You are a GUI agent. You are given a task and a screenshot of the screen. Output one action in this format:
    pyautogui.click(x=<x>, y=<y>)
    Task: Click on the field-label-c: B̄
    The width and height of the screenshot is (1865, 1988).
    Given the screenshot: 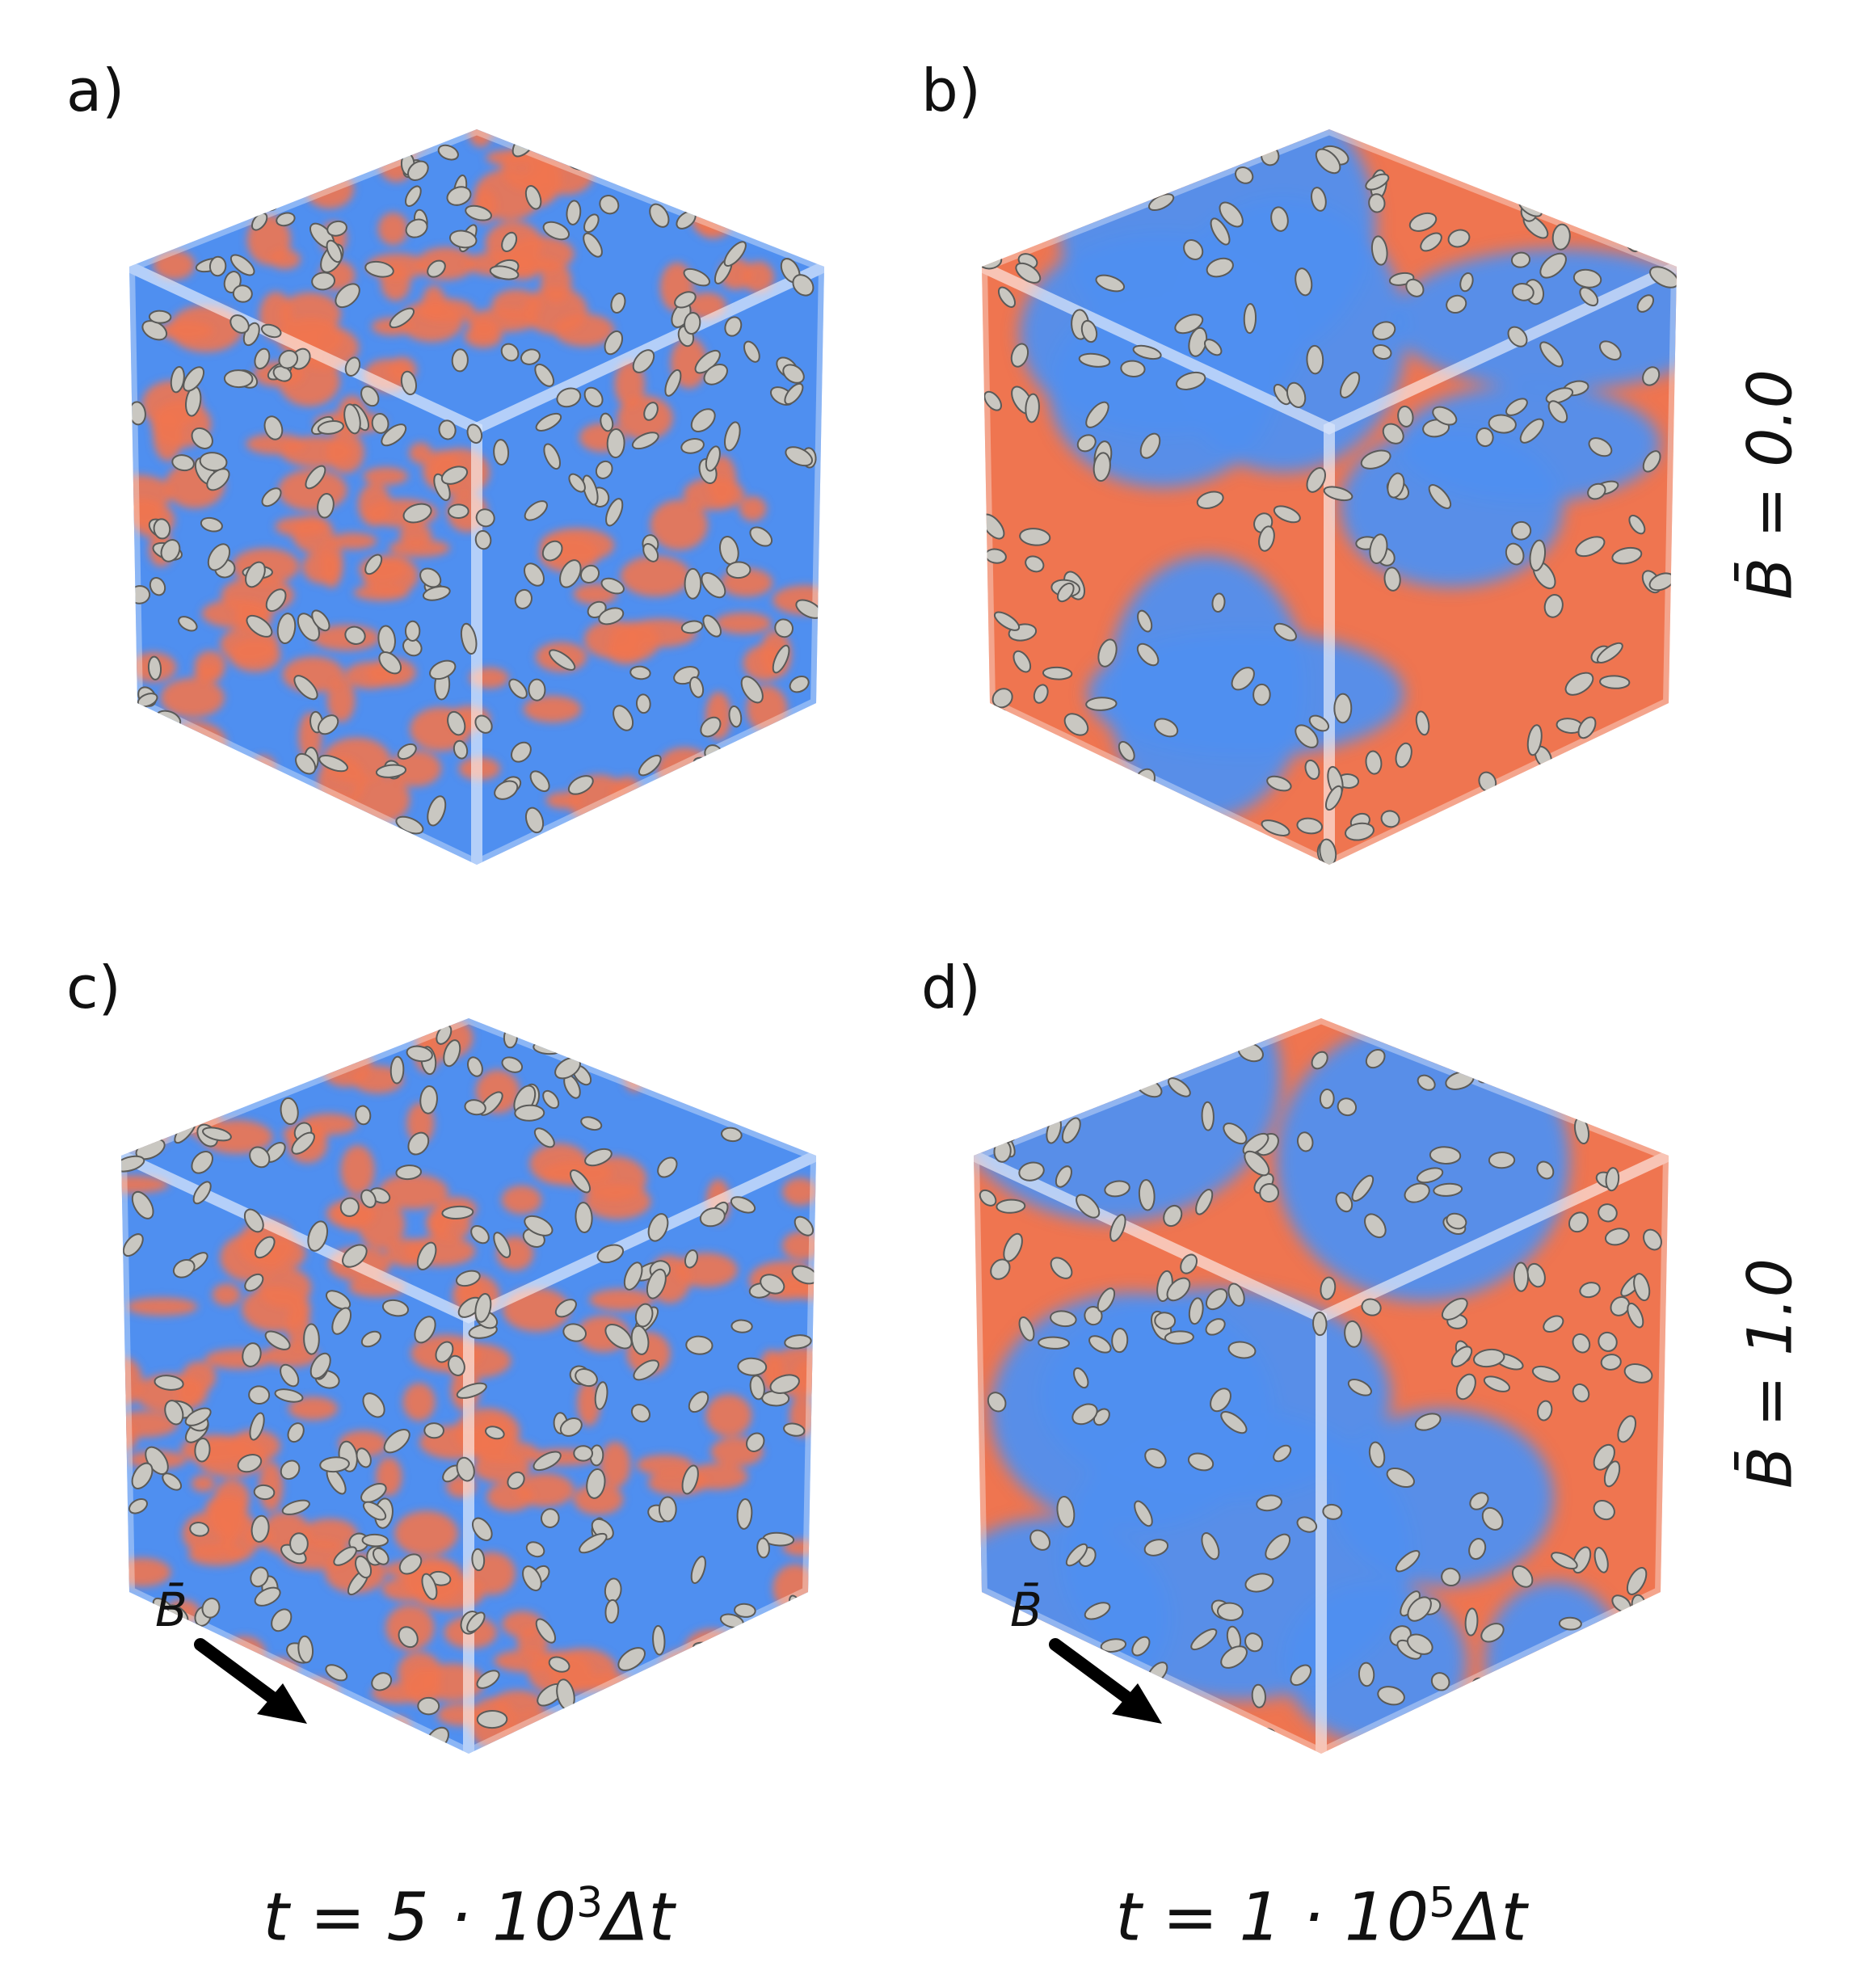 What is the action you would take?
    pyautogui.click(x=171, y=1609)
    